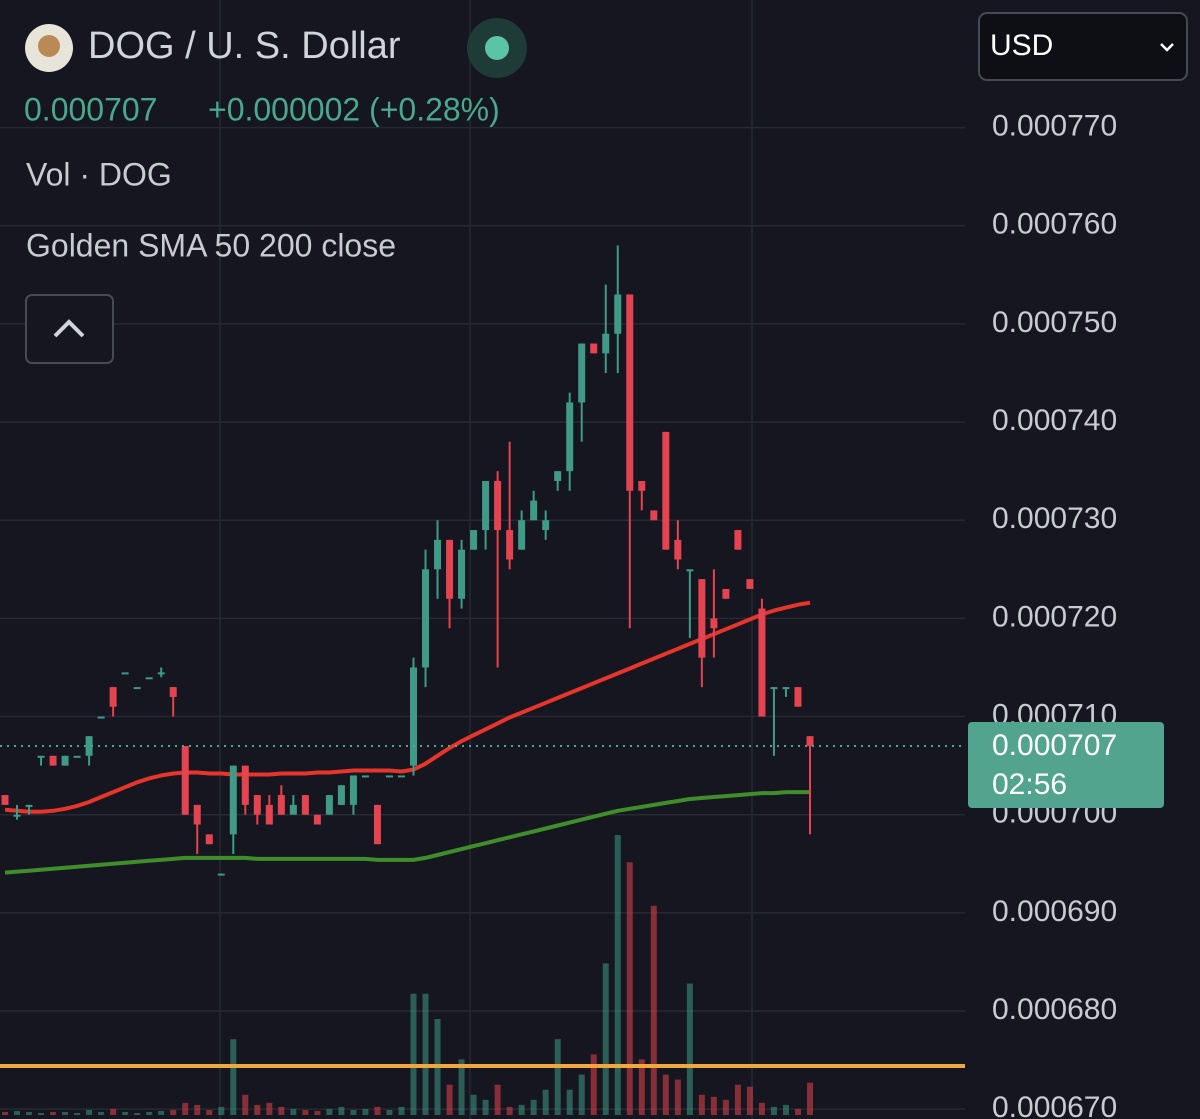 This screenshot has height=1119, width=1200. Describe the element at coordinates (407, 832) in the screenshot. I see `sma-line` at that location.